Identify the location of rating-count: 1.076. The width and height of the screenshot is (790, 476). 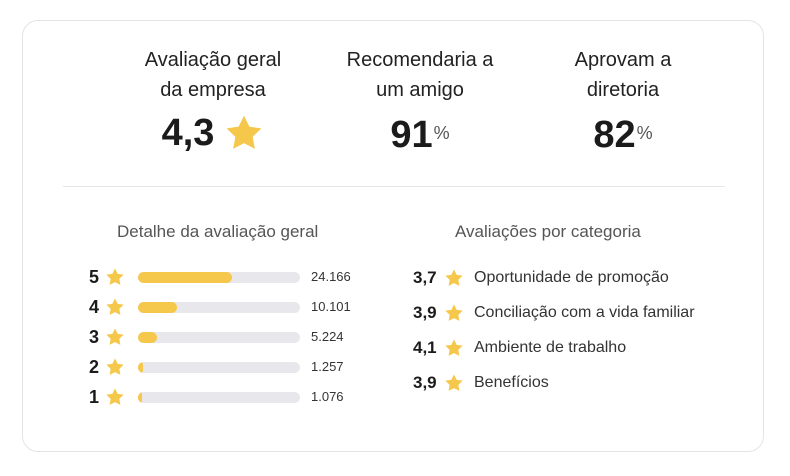
(327, 396).